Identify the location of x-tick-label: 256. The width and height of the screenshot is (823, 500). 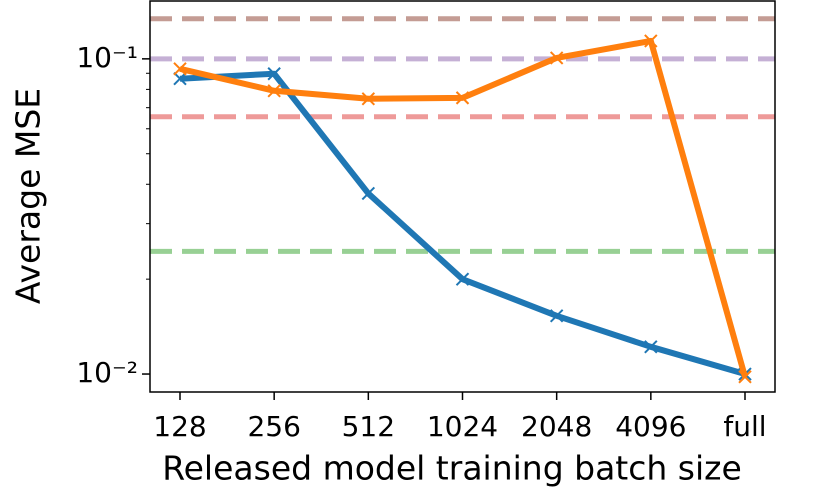
(273, 426).